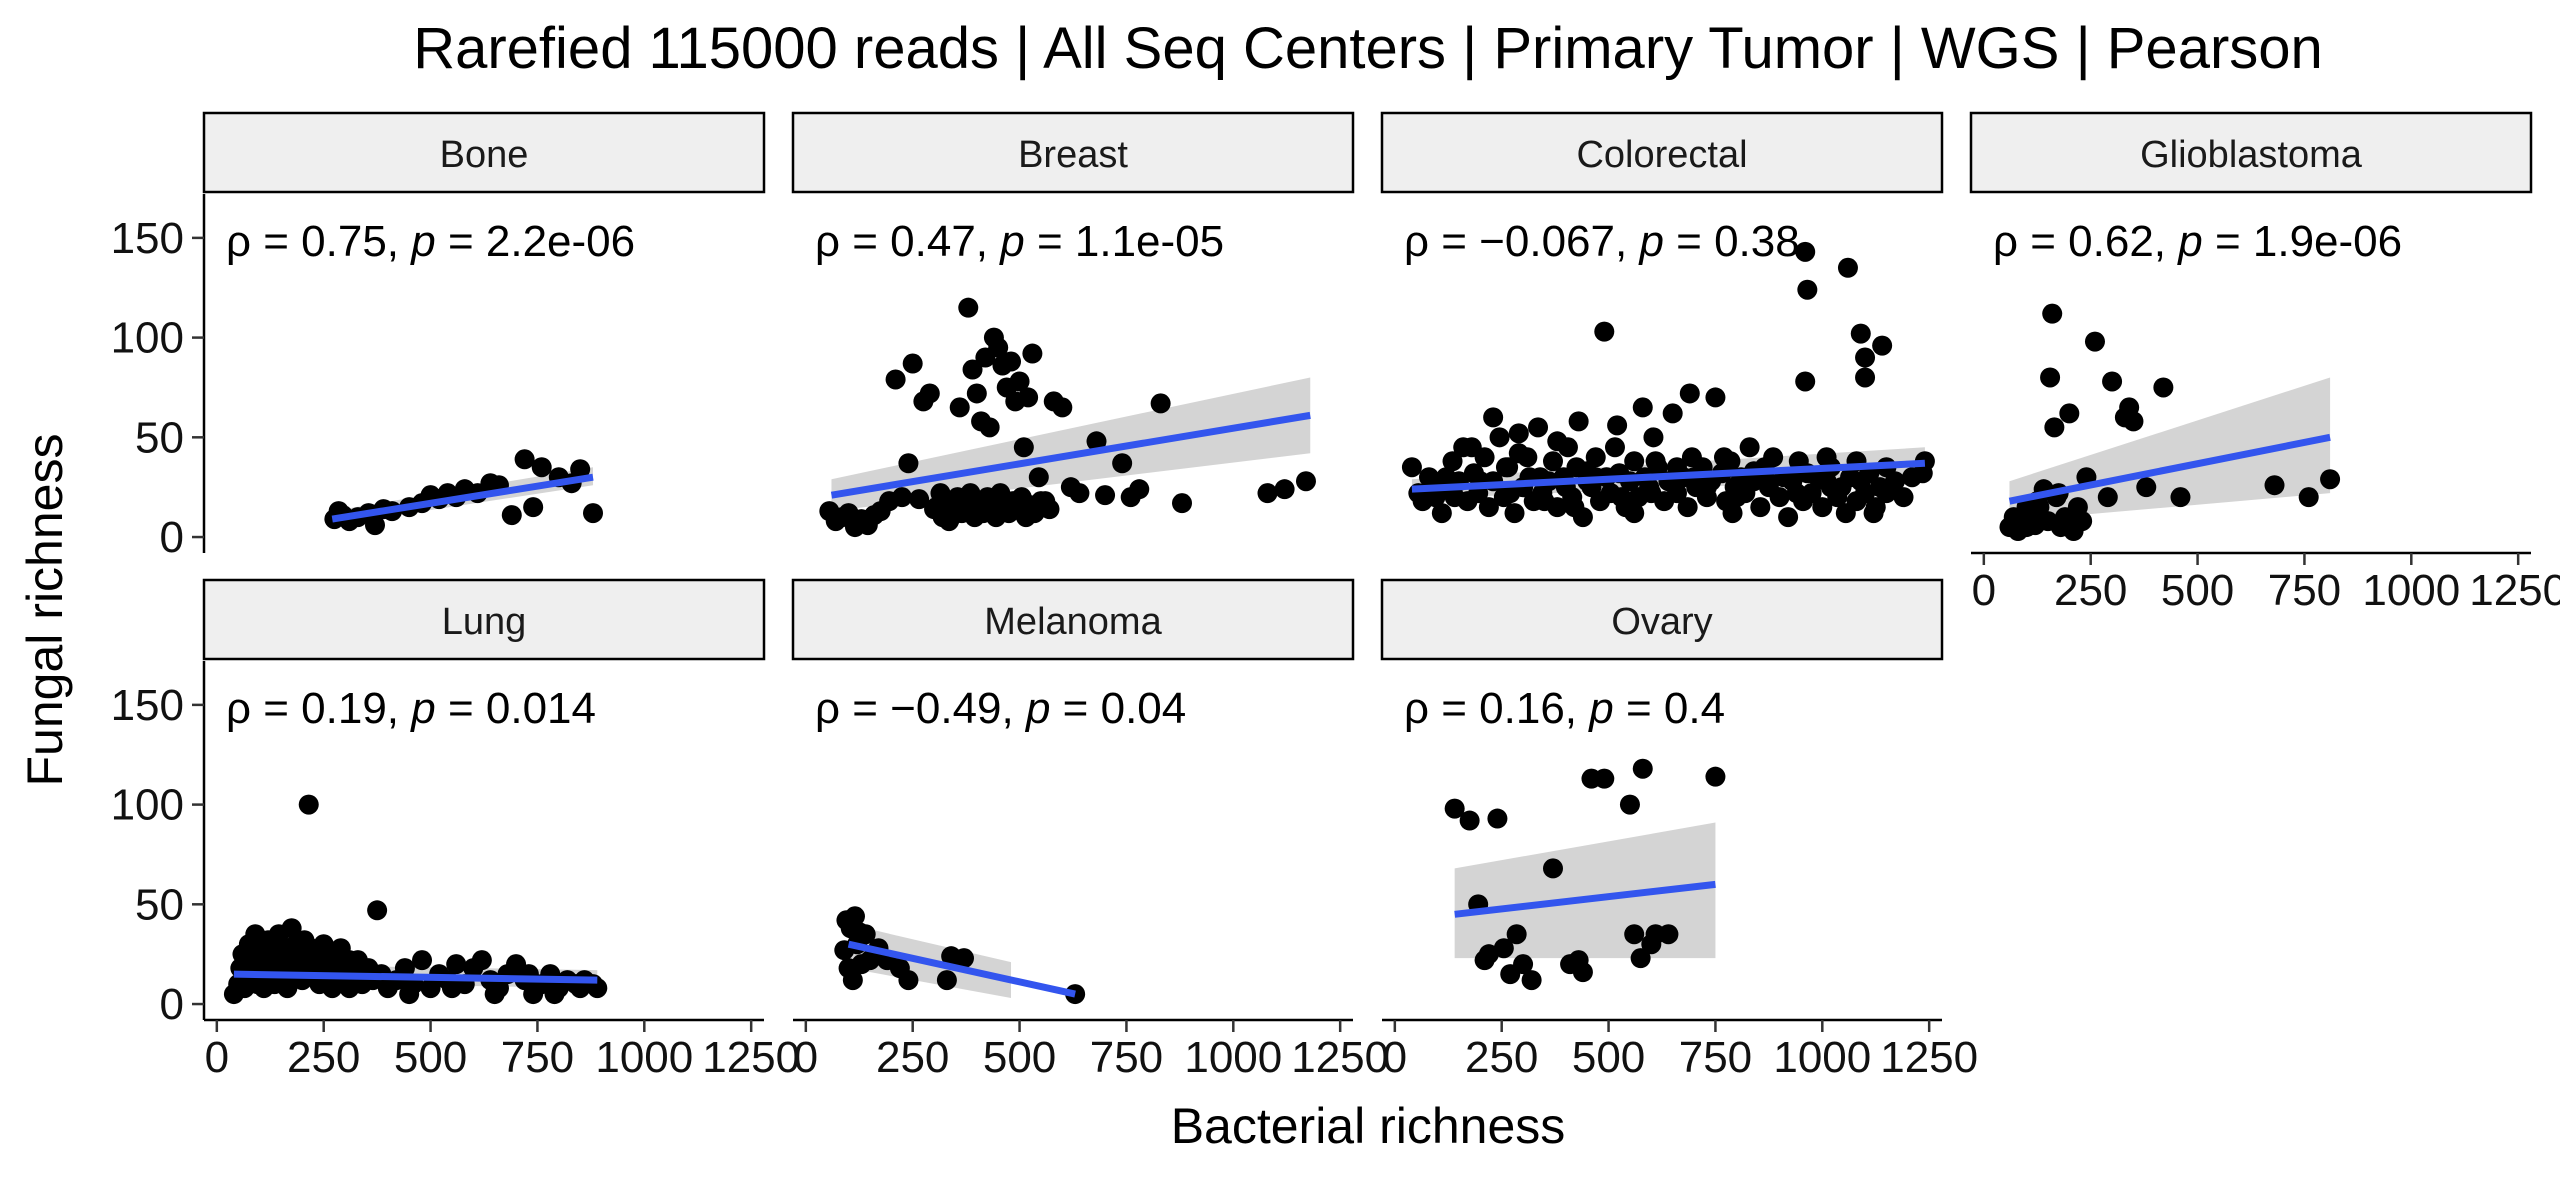 Image resolution: width=2560 pixels, height=1182 pixels. I want to click on y-tick-label-bone-1: 50, so click(159, 437).